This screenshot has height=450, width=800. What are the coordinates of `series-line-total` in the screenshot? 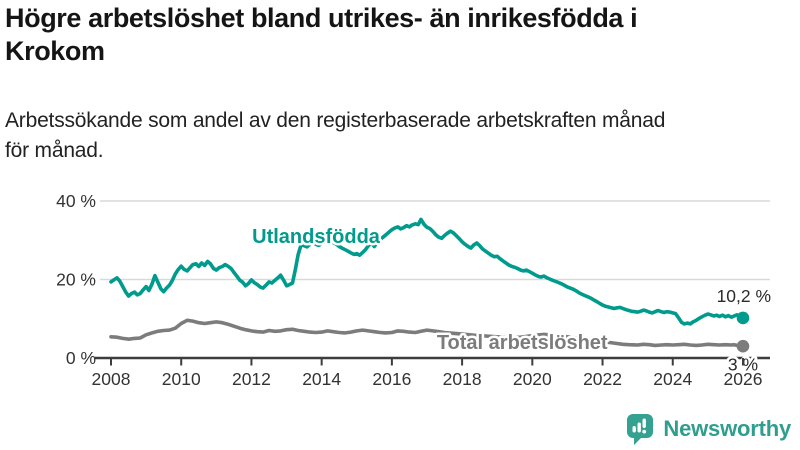 It's located at (427, 333).